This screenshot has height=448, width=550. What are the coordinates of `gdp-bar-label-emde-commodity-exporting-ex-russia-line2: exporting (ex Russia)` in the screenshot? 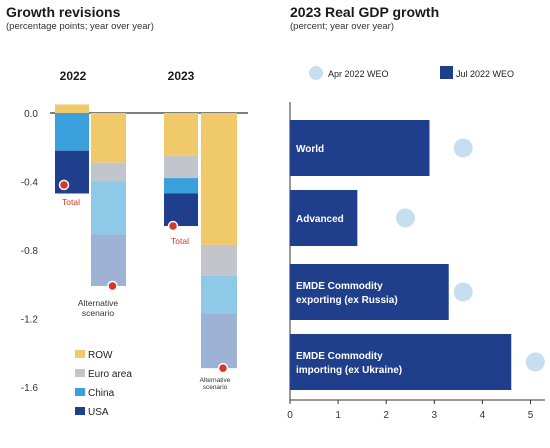 It's located at (347, 300).